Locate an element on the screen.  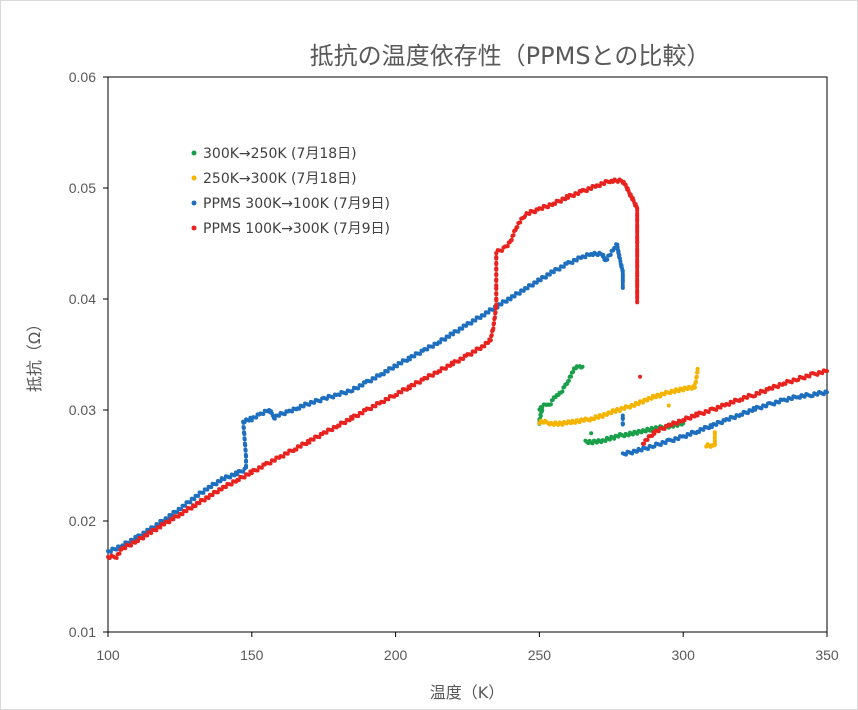
x-axis-ticks: 100 150 200 250 300 350 is located at coordinates (467, 647).